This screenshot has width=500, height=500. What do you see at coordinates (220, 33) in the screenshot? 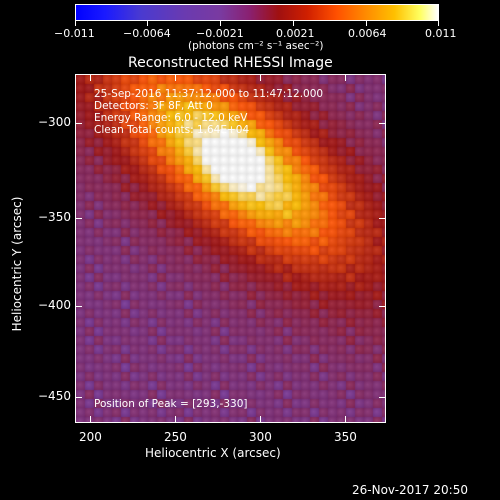
I see `colorbar-tick-label: −0.0021` at bounding box center [220, 33].